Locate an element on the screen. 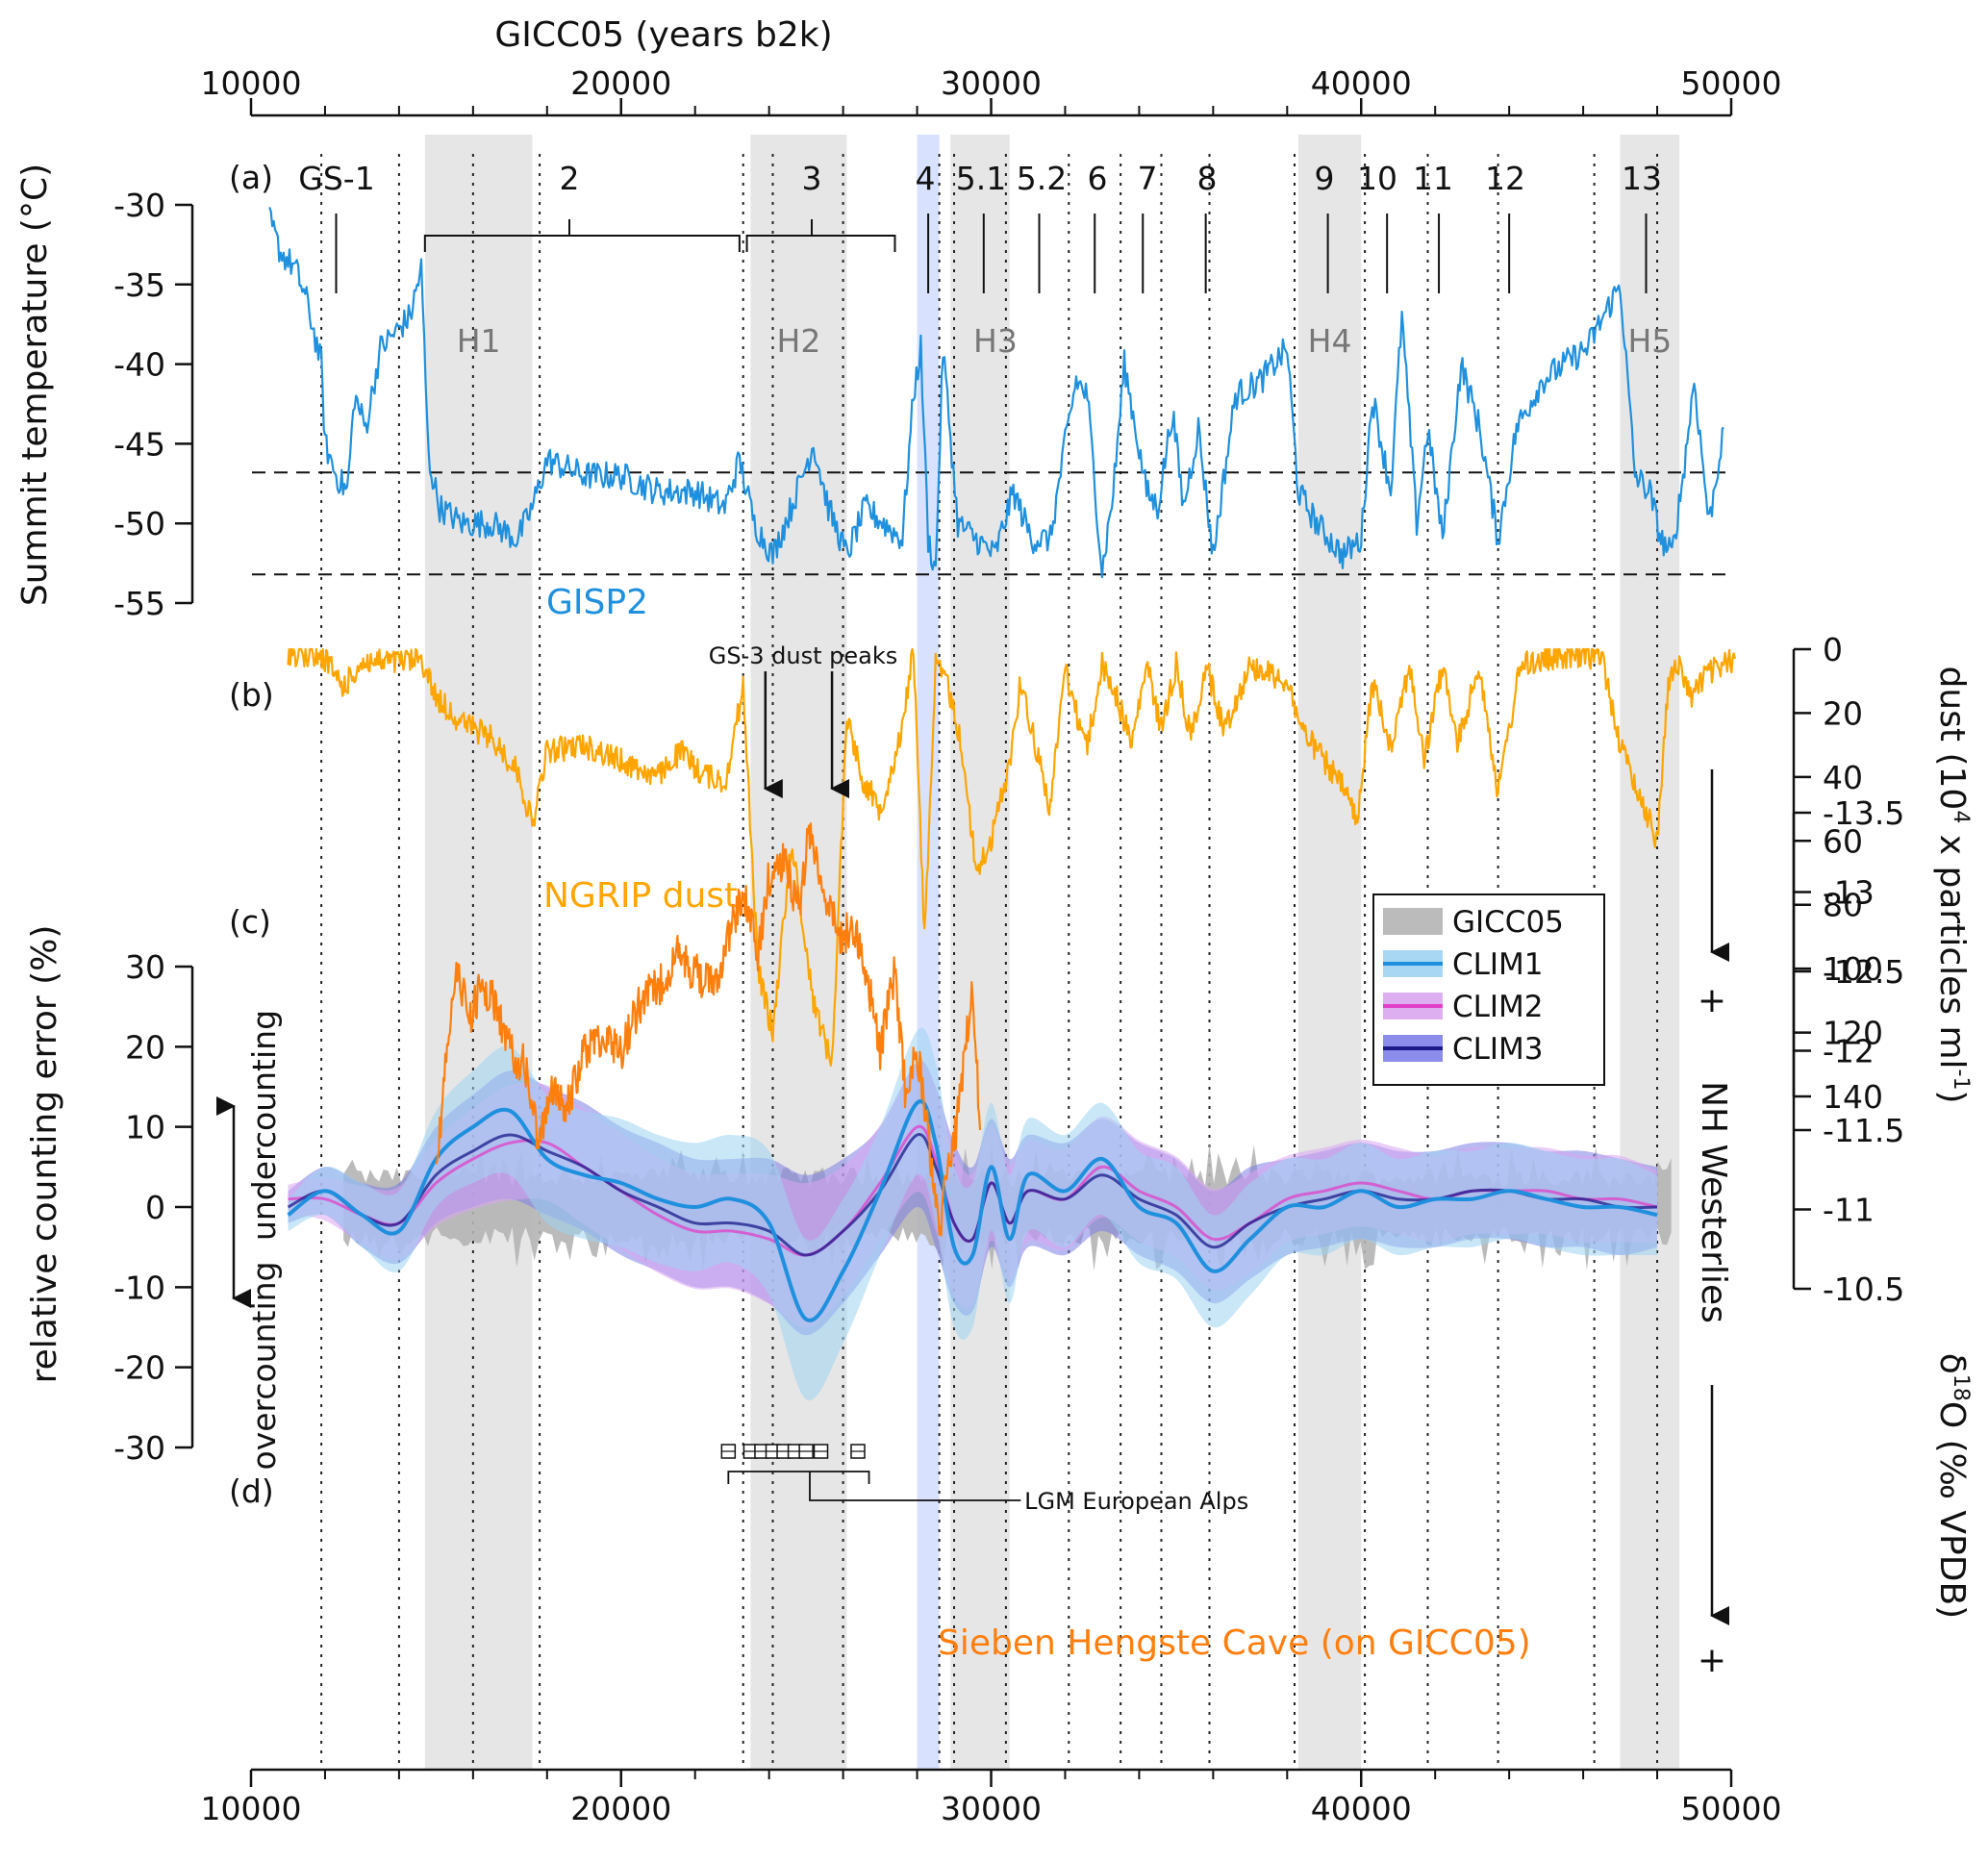 This screenshot has width=1988, height=1862. temperature-y-tick-label: -45 is located at coordinates (139, 444).